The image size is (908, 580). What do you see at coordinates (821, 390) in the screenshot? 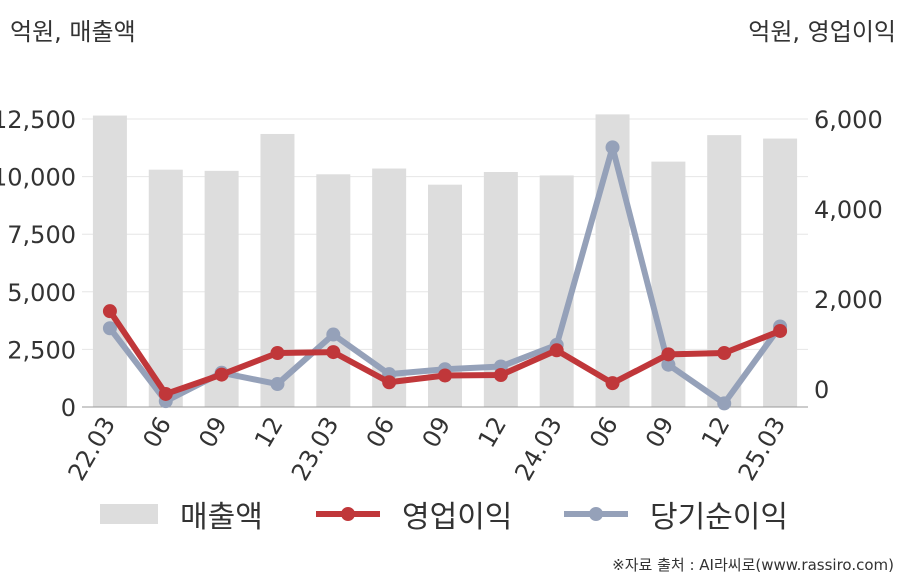
I see `right-axis-tick-label: 0` at bounding box center [821, 390].